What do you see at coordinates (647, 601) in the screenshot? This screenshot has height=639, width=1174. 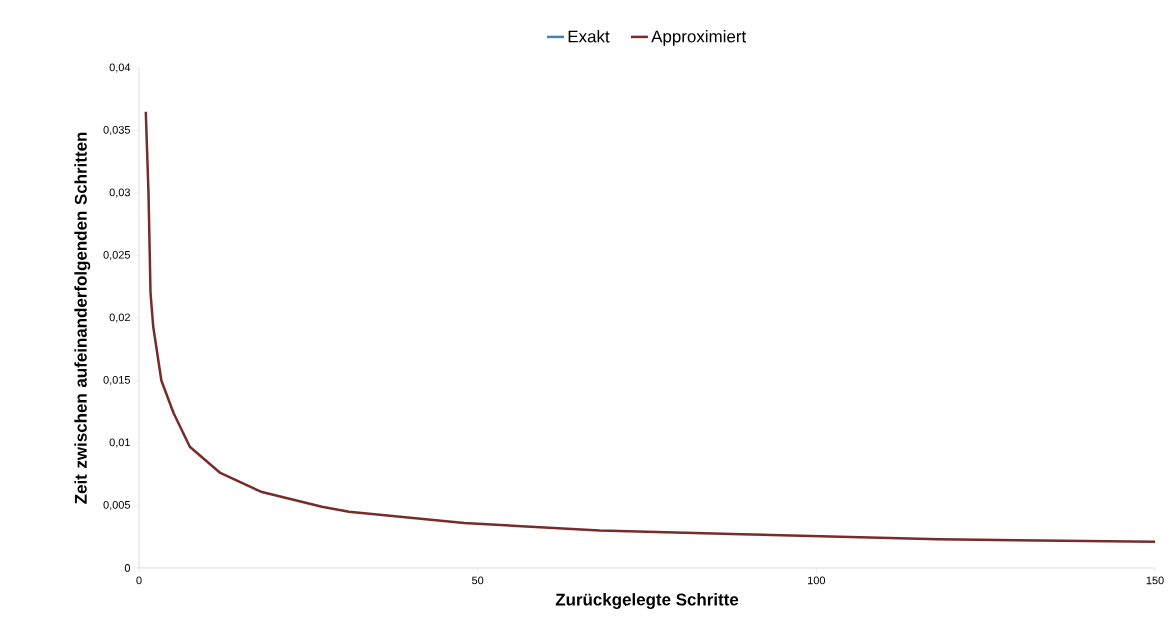 I see `x-axis-title: Zurückgelegte Schritte` at bounding box center [647, 601].